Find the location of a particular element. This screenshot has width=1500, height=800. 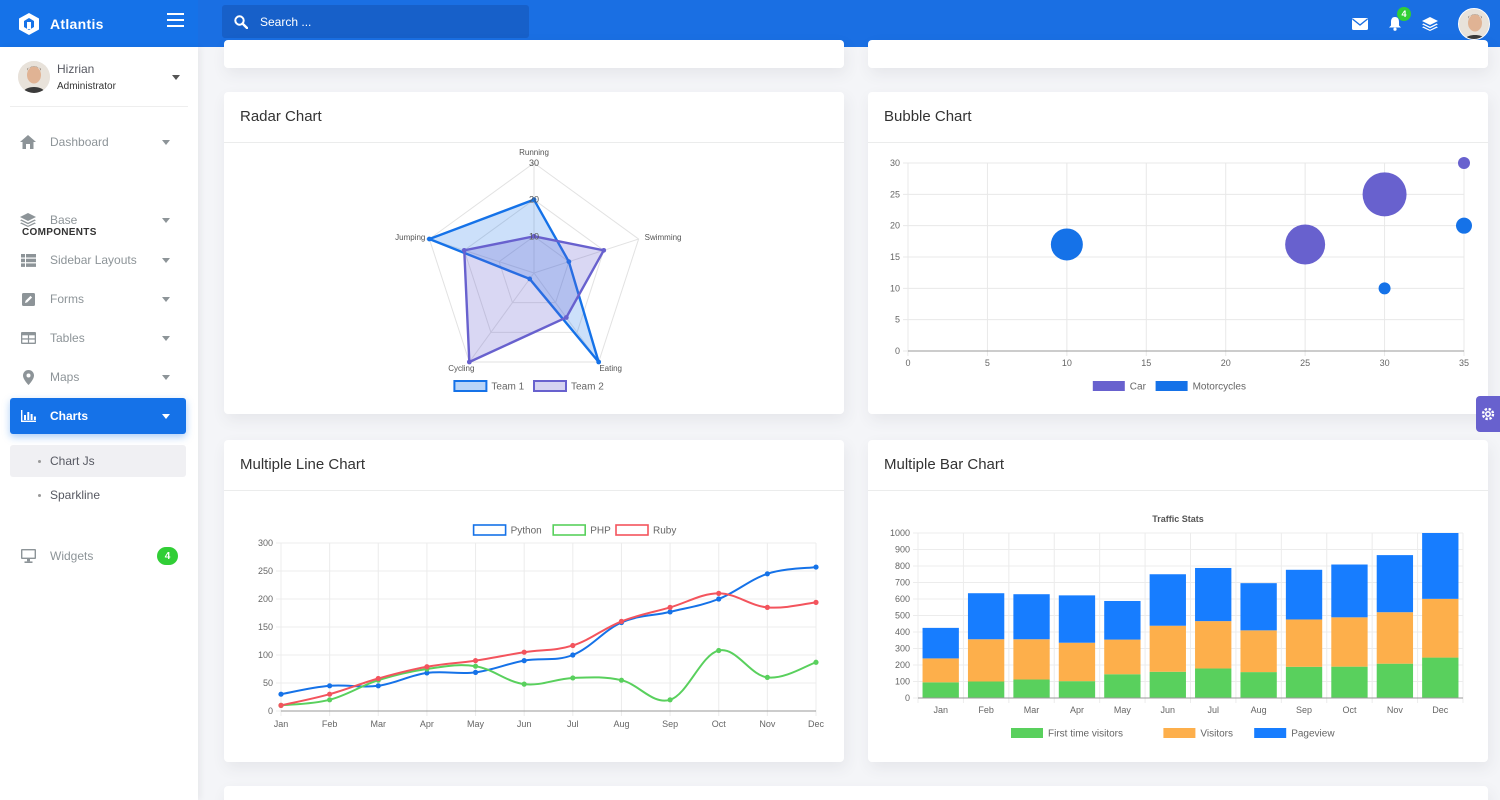

y-tick-label: 25 is located at coordinates (895, 194).